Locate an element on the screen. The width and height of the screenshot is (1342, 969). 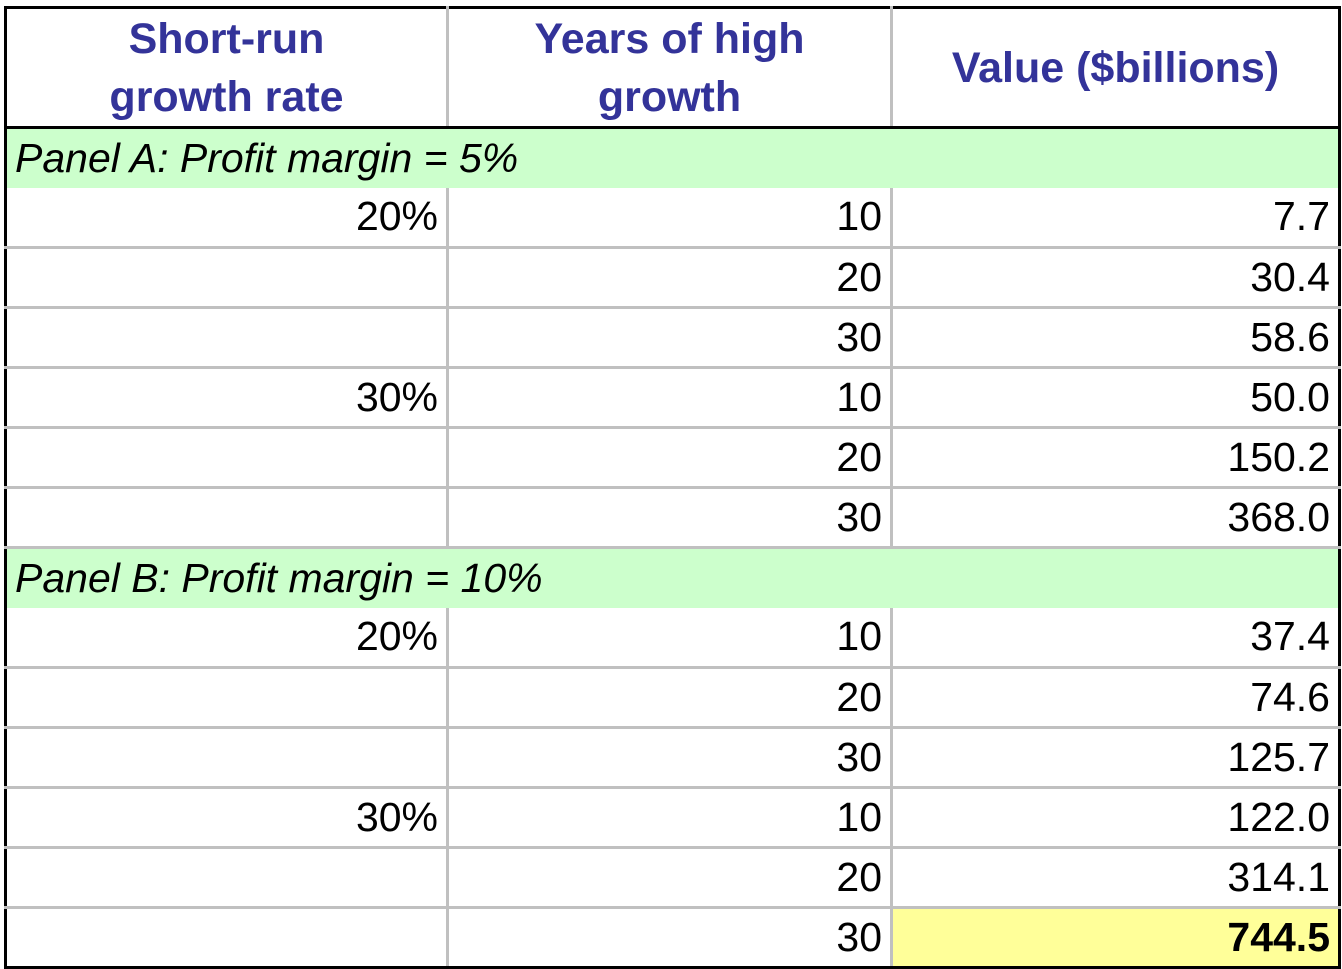
panel-label: Panel B: Profit margin = 10% is located at coordinates (672, 577).